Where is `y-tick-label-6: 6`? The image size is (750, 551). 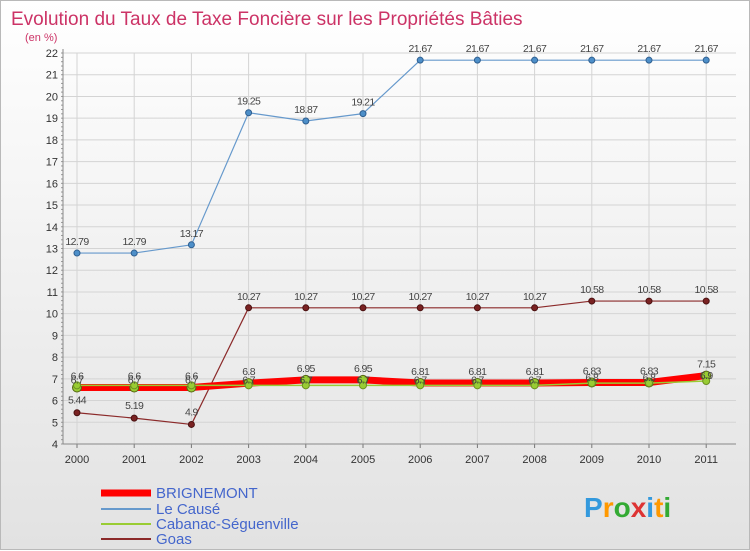 y-tick-label-6: 6 is located at coordinates (55, 402).